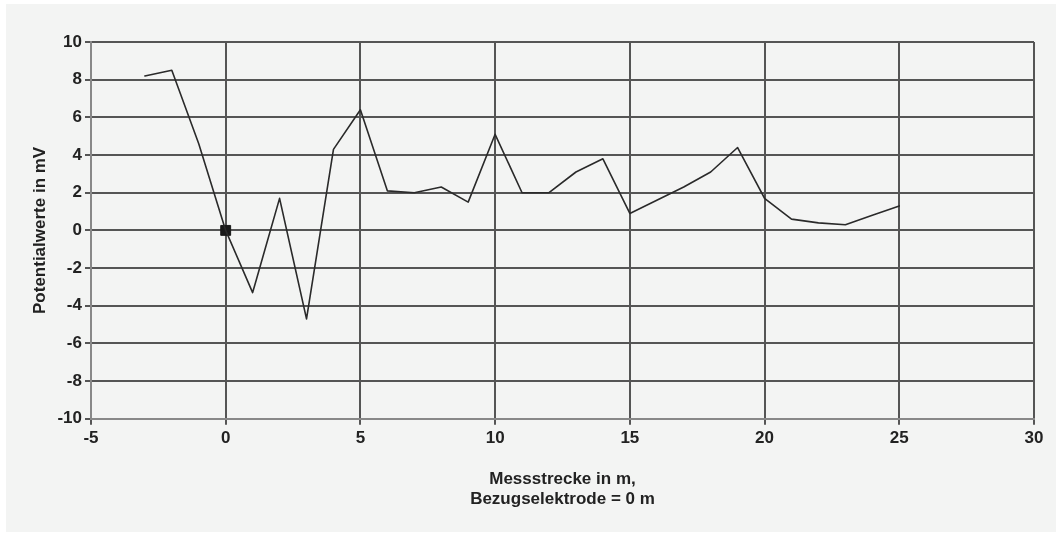 This screenshot has height=536, width=1059. I want to click on y-tick-label: 2, so click(77, 192).